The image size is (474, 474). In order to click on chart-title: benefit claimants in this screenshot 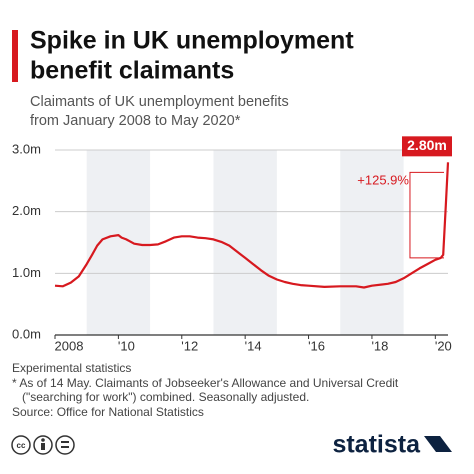, I will do `click(132, 71)`.